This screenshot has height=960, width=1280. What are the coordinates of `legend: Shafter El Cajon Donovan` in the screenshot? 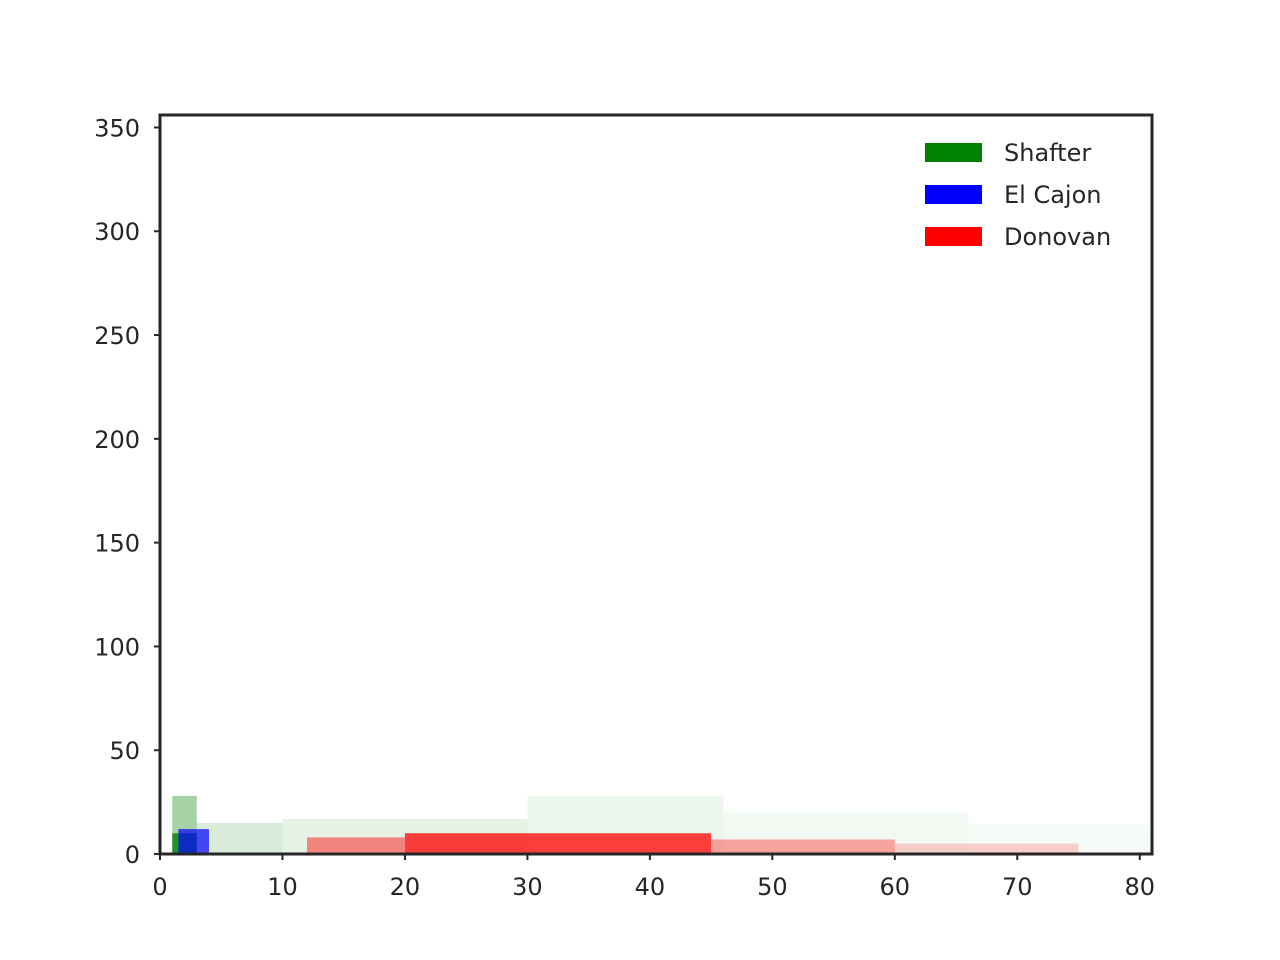 It's located at (1018, 195).